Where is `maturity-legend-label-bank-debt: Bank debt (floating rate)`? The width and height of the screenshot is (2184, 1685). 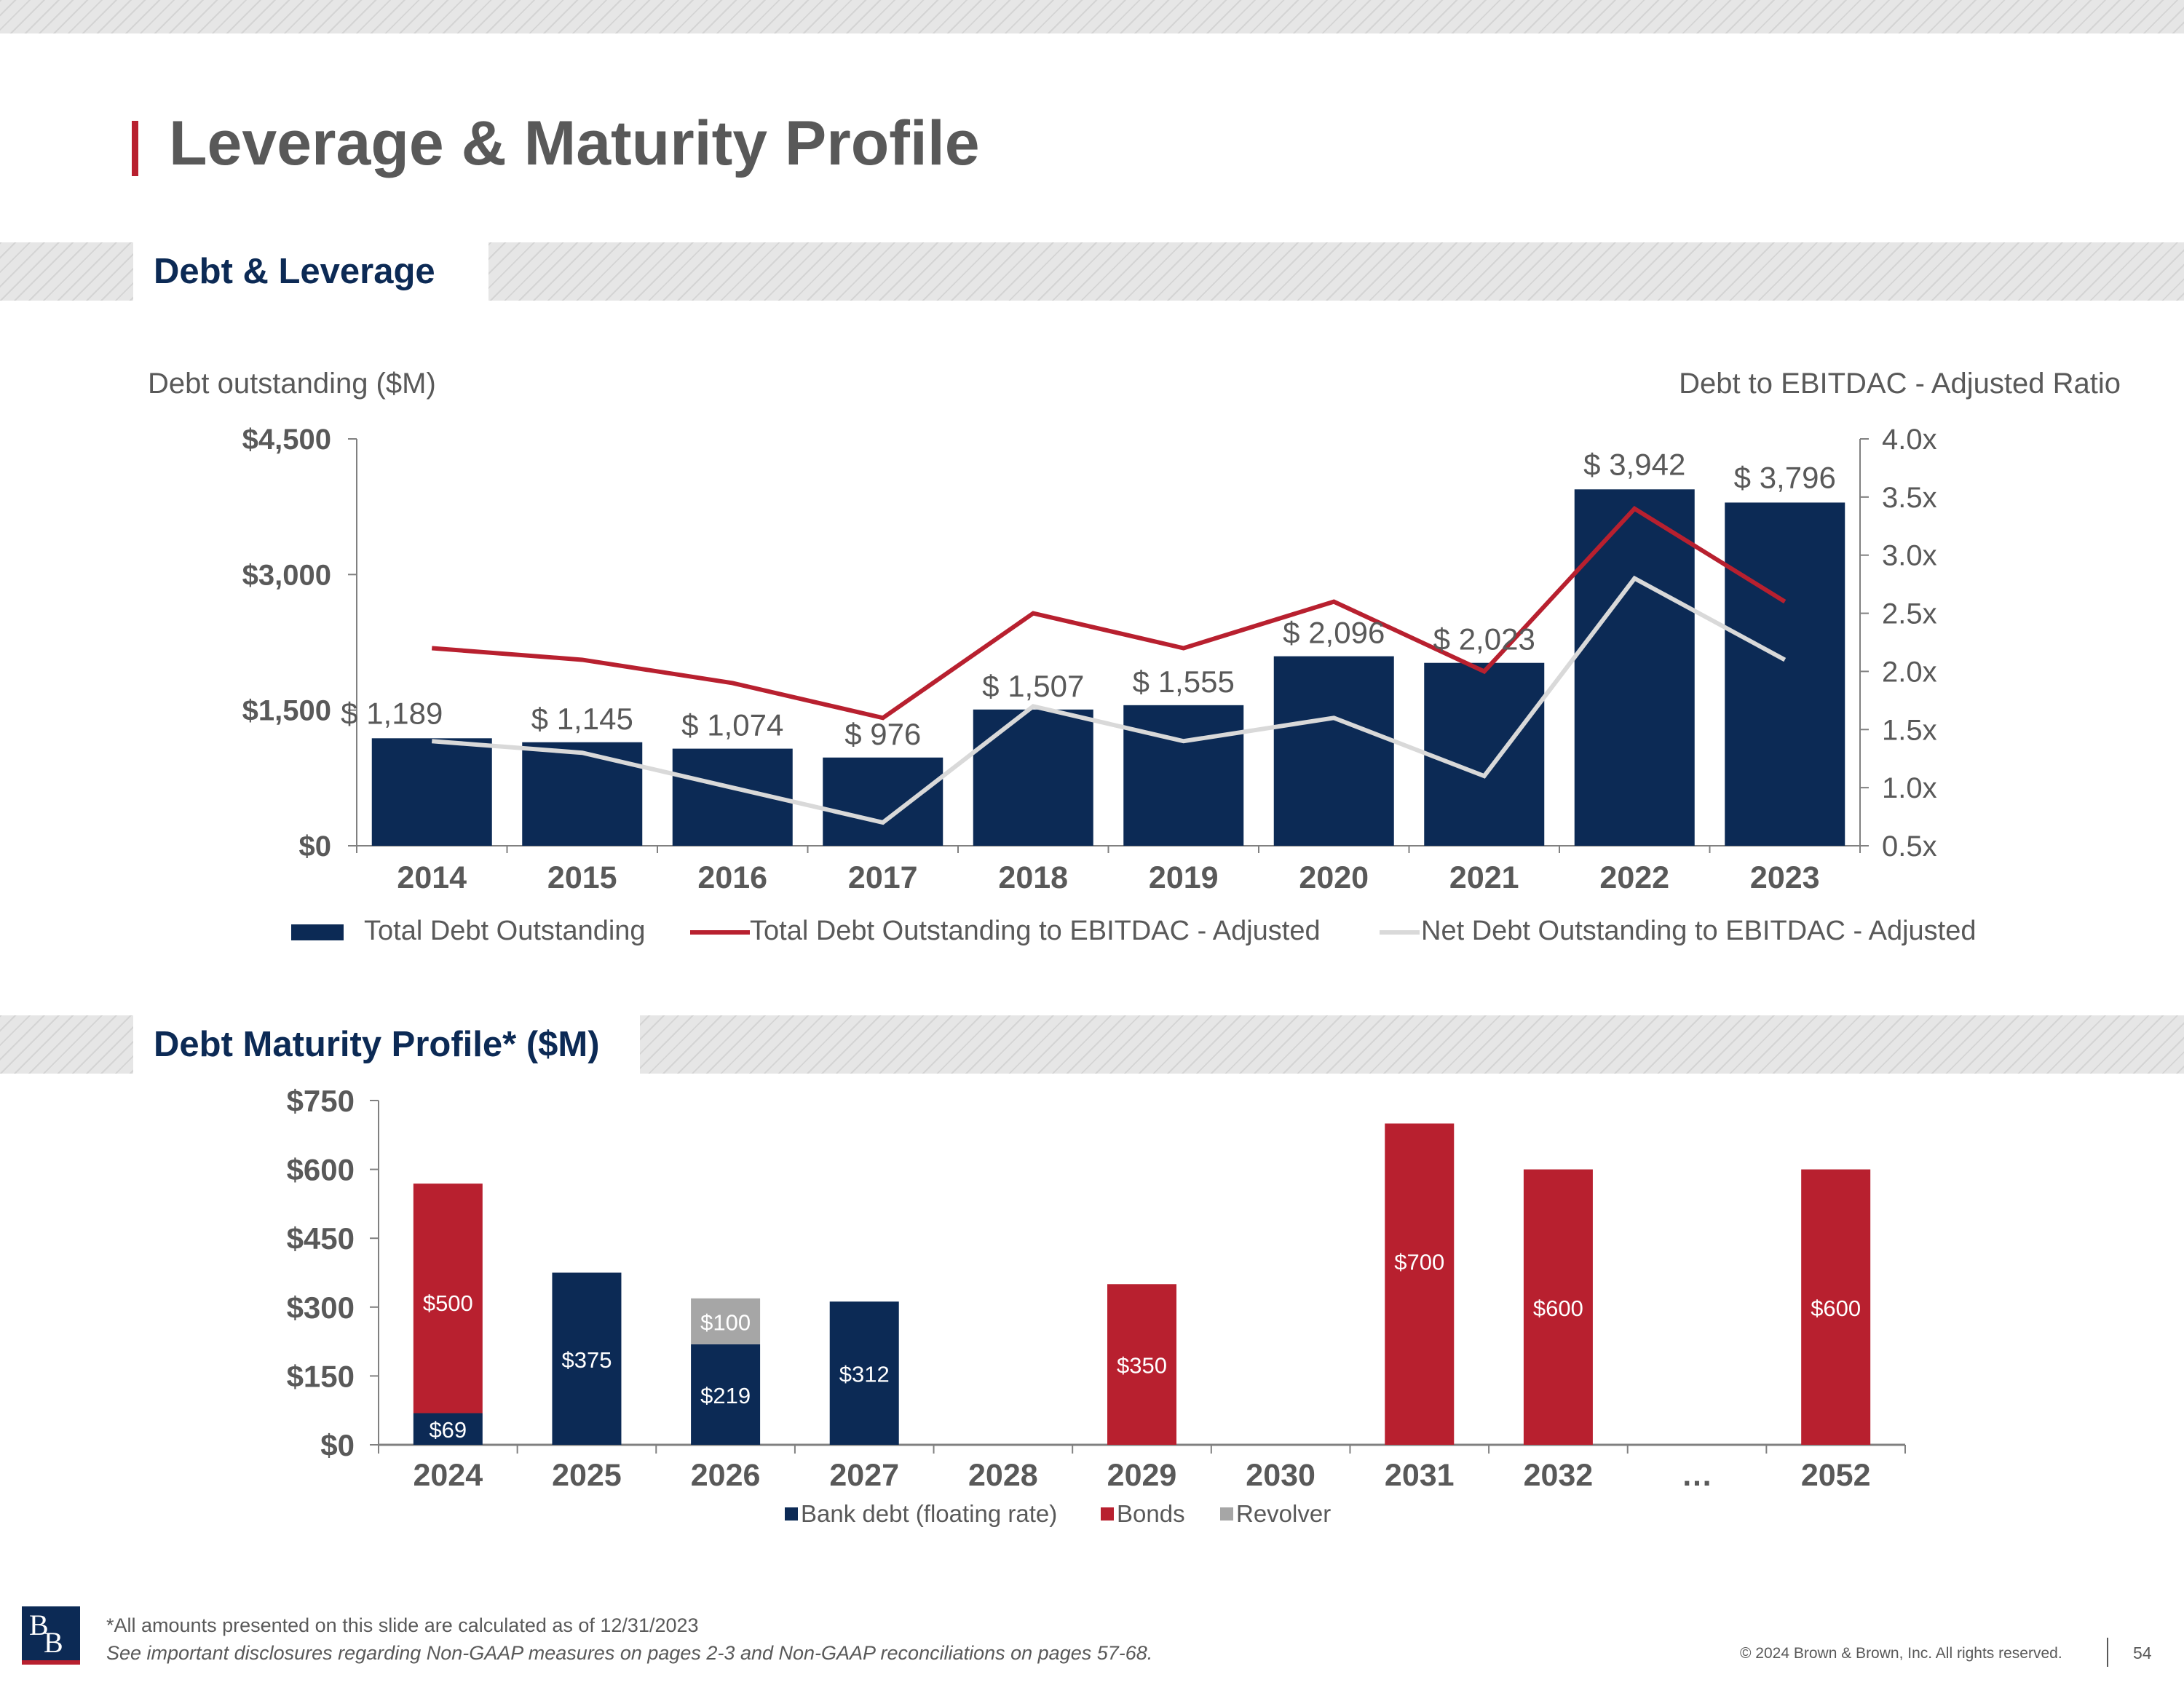 maturity-legend-label-bank-debt: Bank debt (floating rate) is located at coordinates (929, 1513).